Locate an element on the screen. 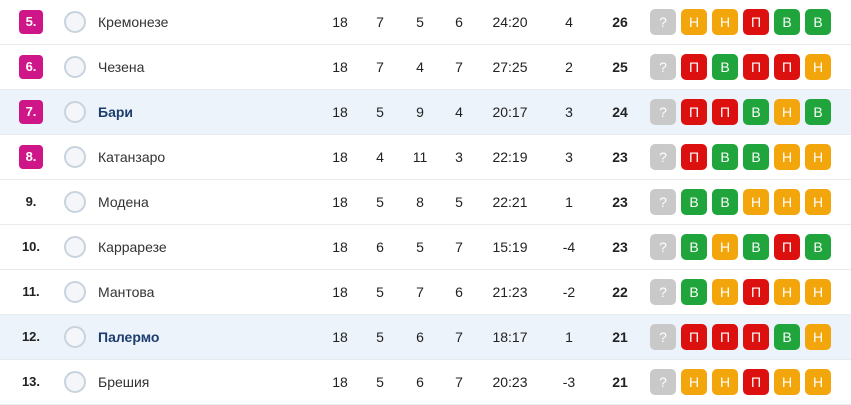  table-row: 9. Модена 18 5 8 5 22:21 1 23? В В Н Н Н is located at coordinates (425, 202).